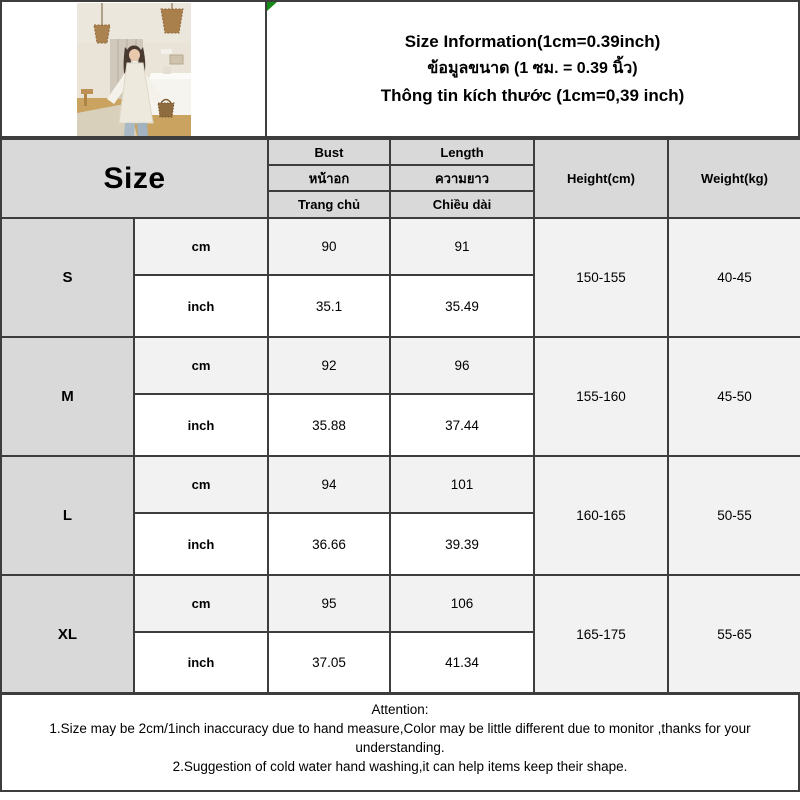 Image resolution: width=800 pixels, height=800 pixels. I want to click on header-row-en: Size Bust Length Height(cm) Weight(kg), so click(400, 178).